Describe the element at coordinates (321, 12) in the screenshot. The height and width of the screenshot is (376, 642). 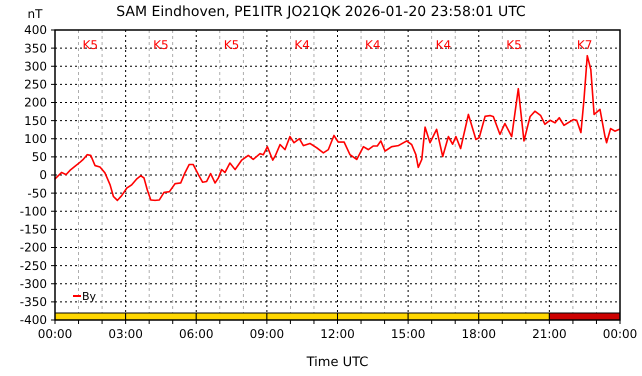
I see `chart-title: SAM Eindhoven, PE1ITR JO21QK 2026-01-20 23:58:01 UTC` at that location.